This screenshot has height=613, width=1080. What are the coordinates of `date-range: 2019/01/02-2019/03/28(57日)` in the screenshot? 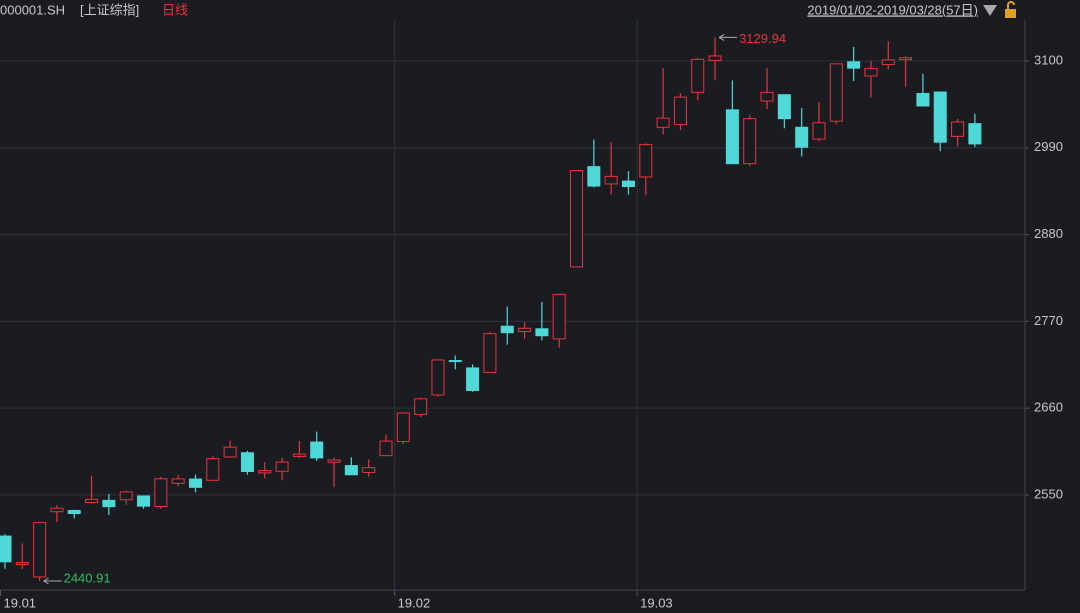 It's located at (892, 9).